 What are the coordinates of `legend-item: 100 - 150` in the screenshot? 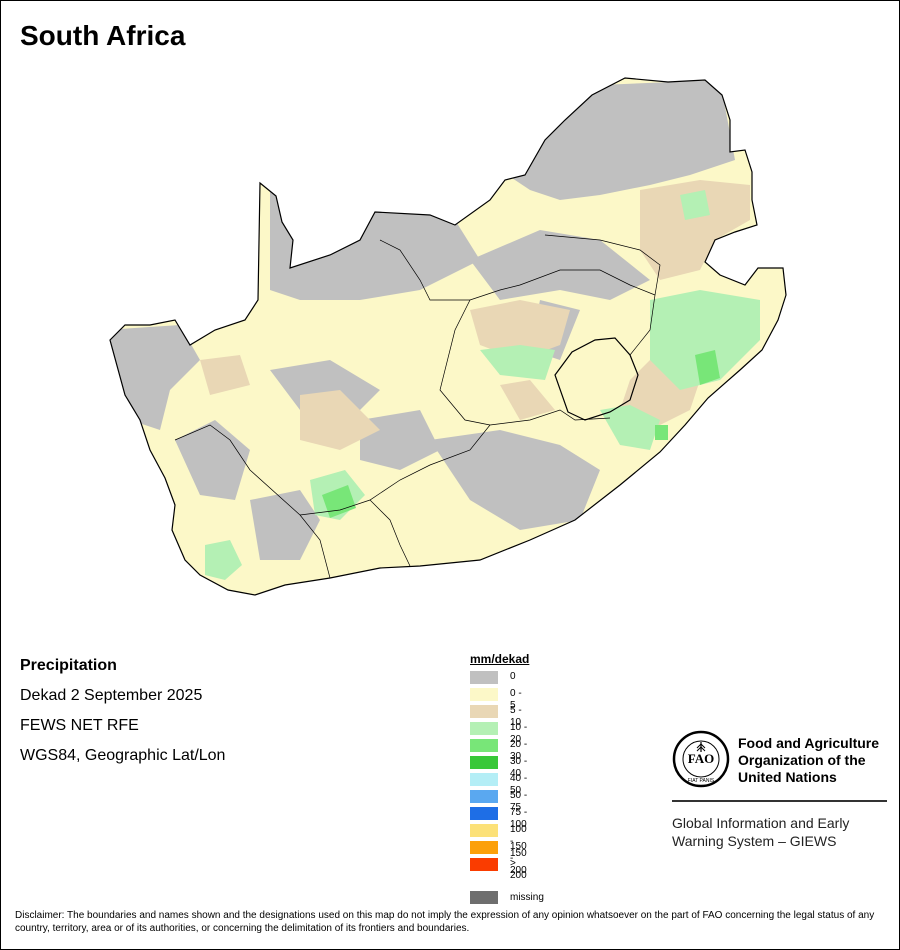 It's located at (499, 841).